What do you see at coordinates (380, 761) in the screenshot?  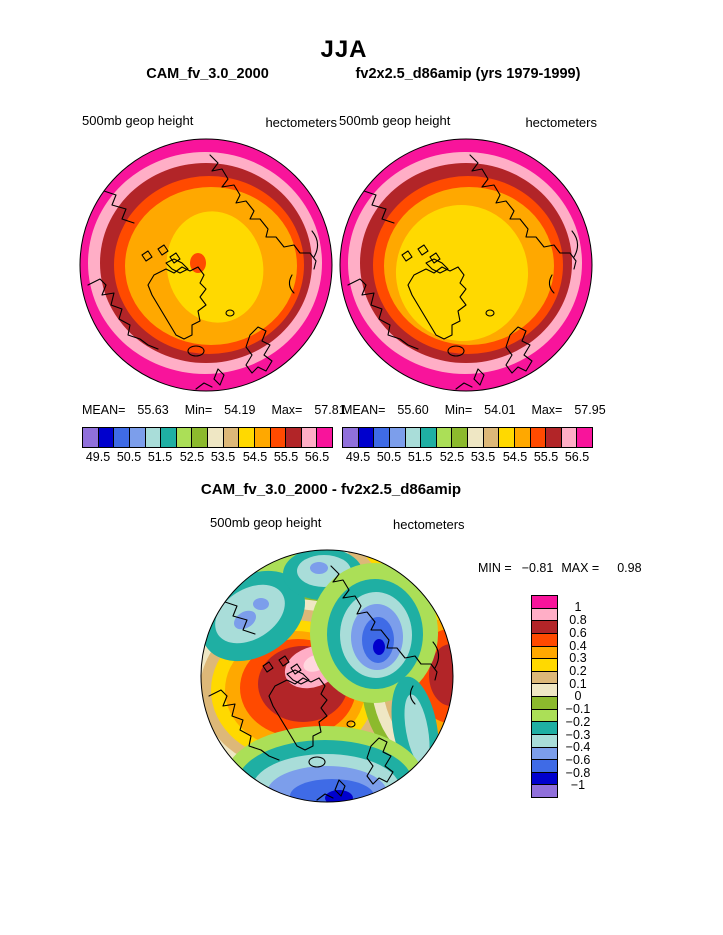 I see `scandinavia-coast` at bounding box center [380, 761].